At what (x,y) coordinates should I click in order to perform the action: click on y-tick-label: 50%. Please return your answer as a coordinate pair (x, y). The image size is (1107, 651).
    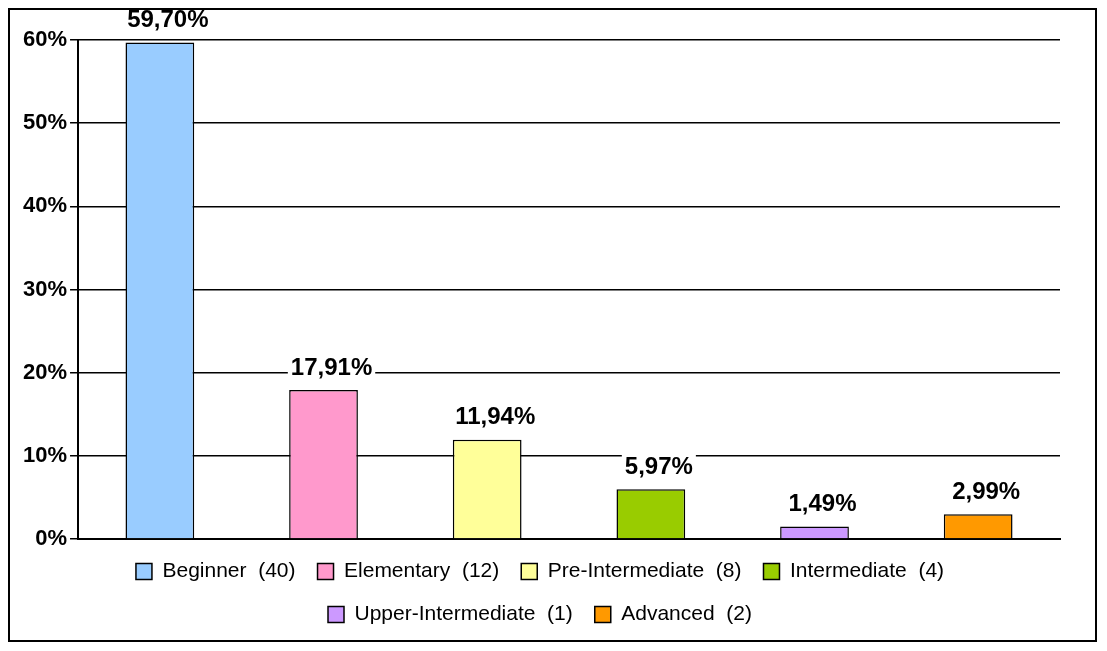
    Looking at the image, I should click on (45, 122).